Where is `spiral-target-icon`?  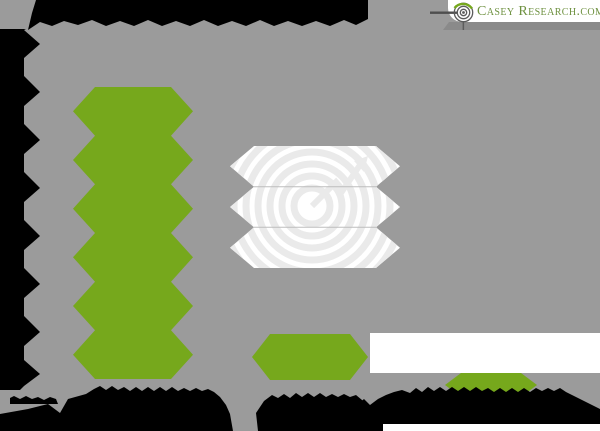 spiral-target-icon is located at coordinates (452, 16).